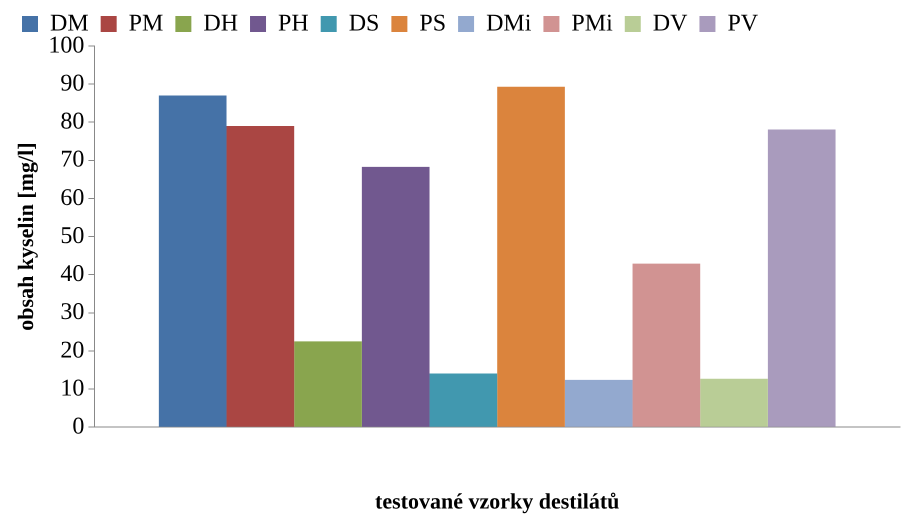 This screenshot has width=924, height=530. I want to click on y-tick-label: 50, so click(72, 235).